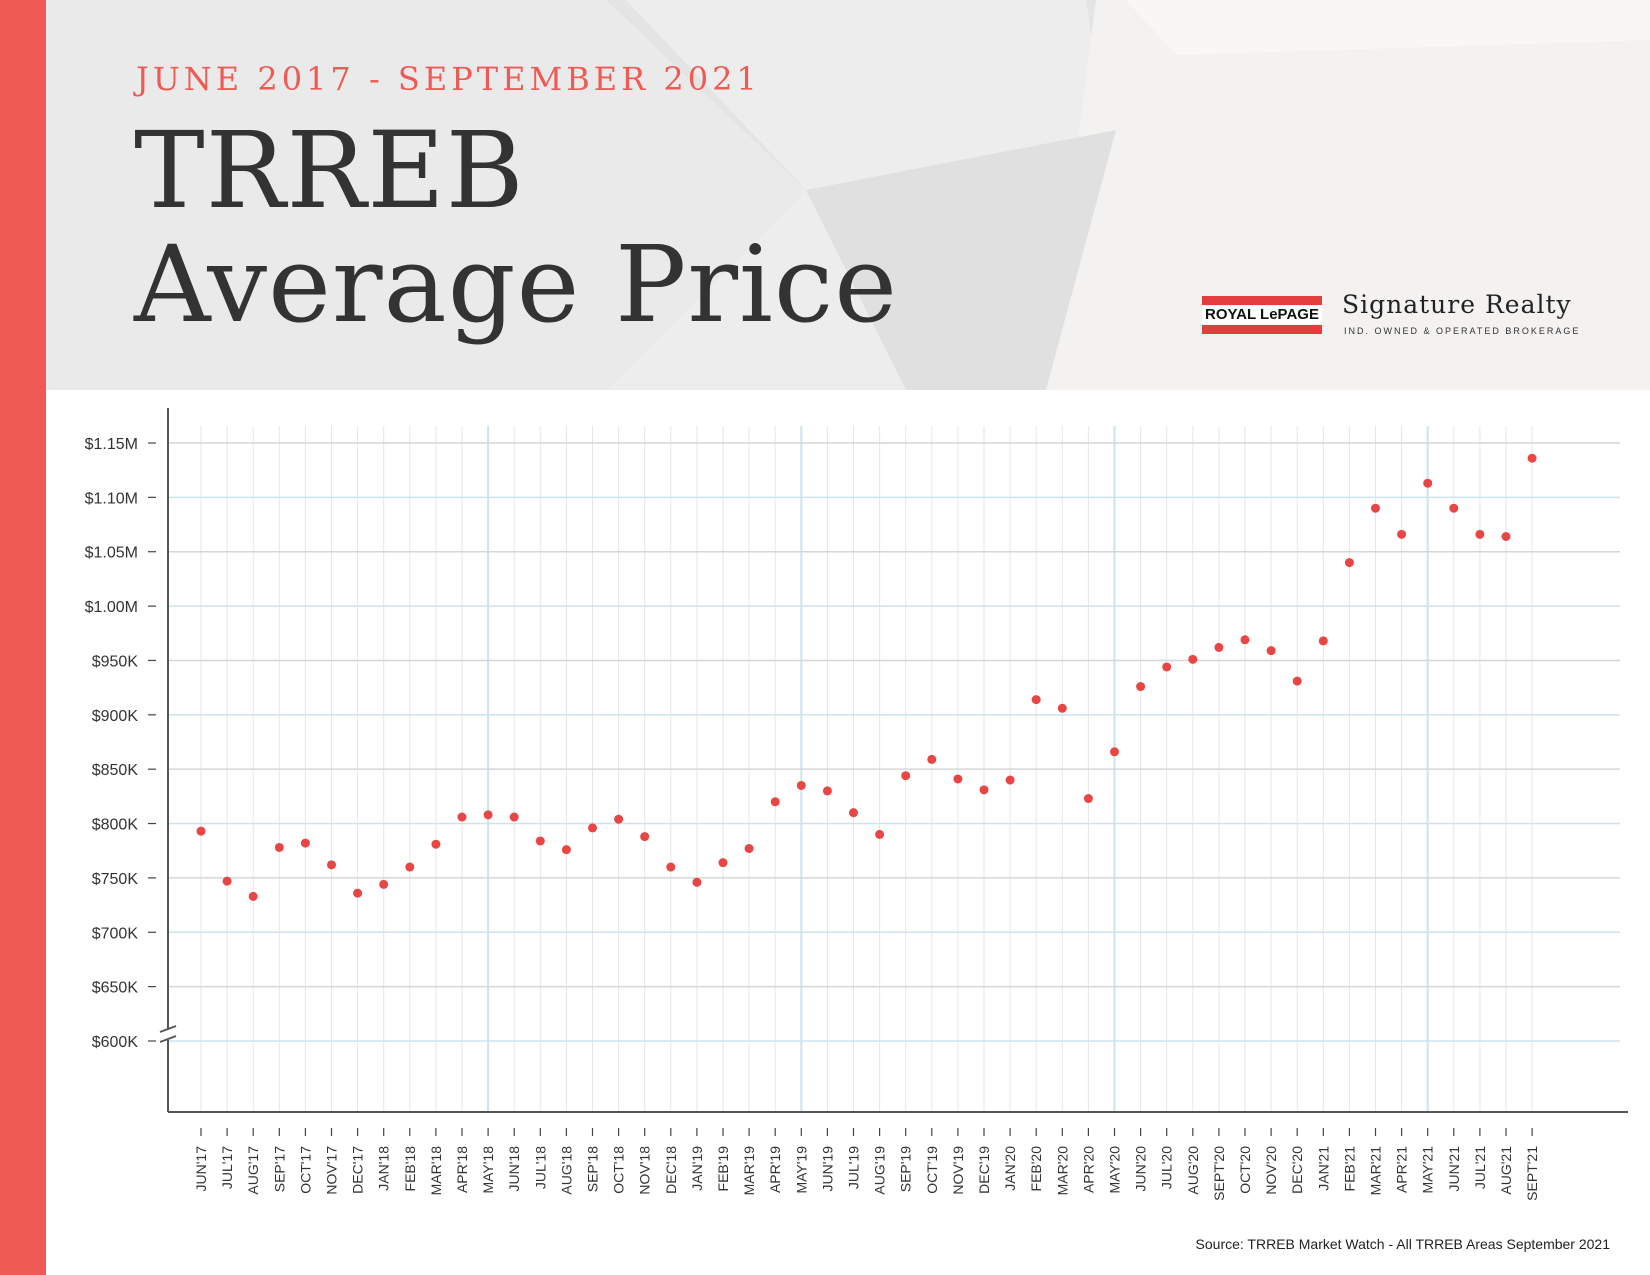 The width and height of the screenshot is (1650, 1275). Describe the element at coordinates (115, 716) in the screenshot. I see `y-tick-label: $900K` at that location.